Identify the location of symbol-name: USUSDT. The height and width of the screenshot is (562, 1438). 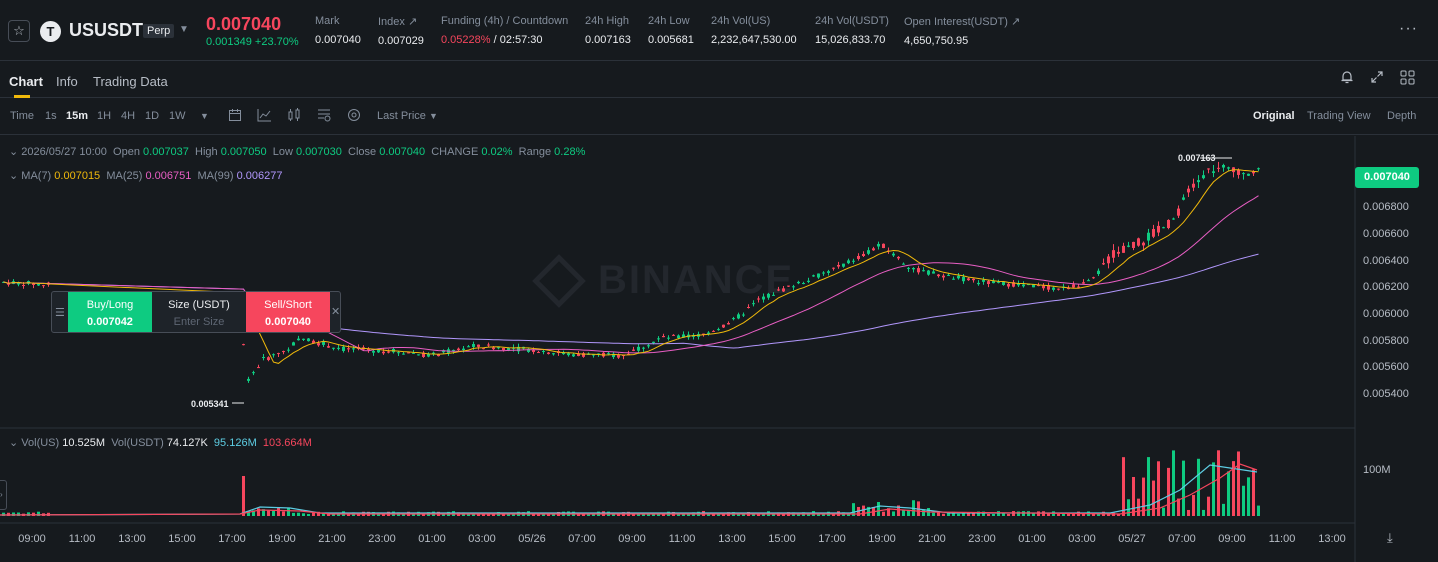
(106, 30).